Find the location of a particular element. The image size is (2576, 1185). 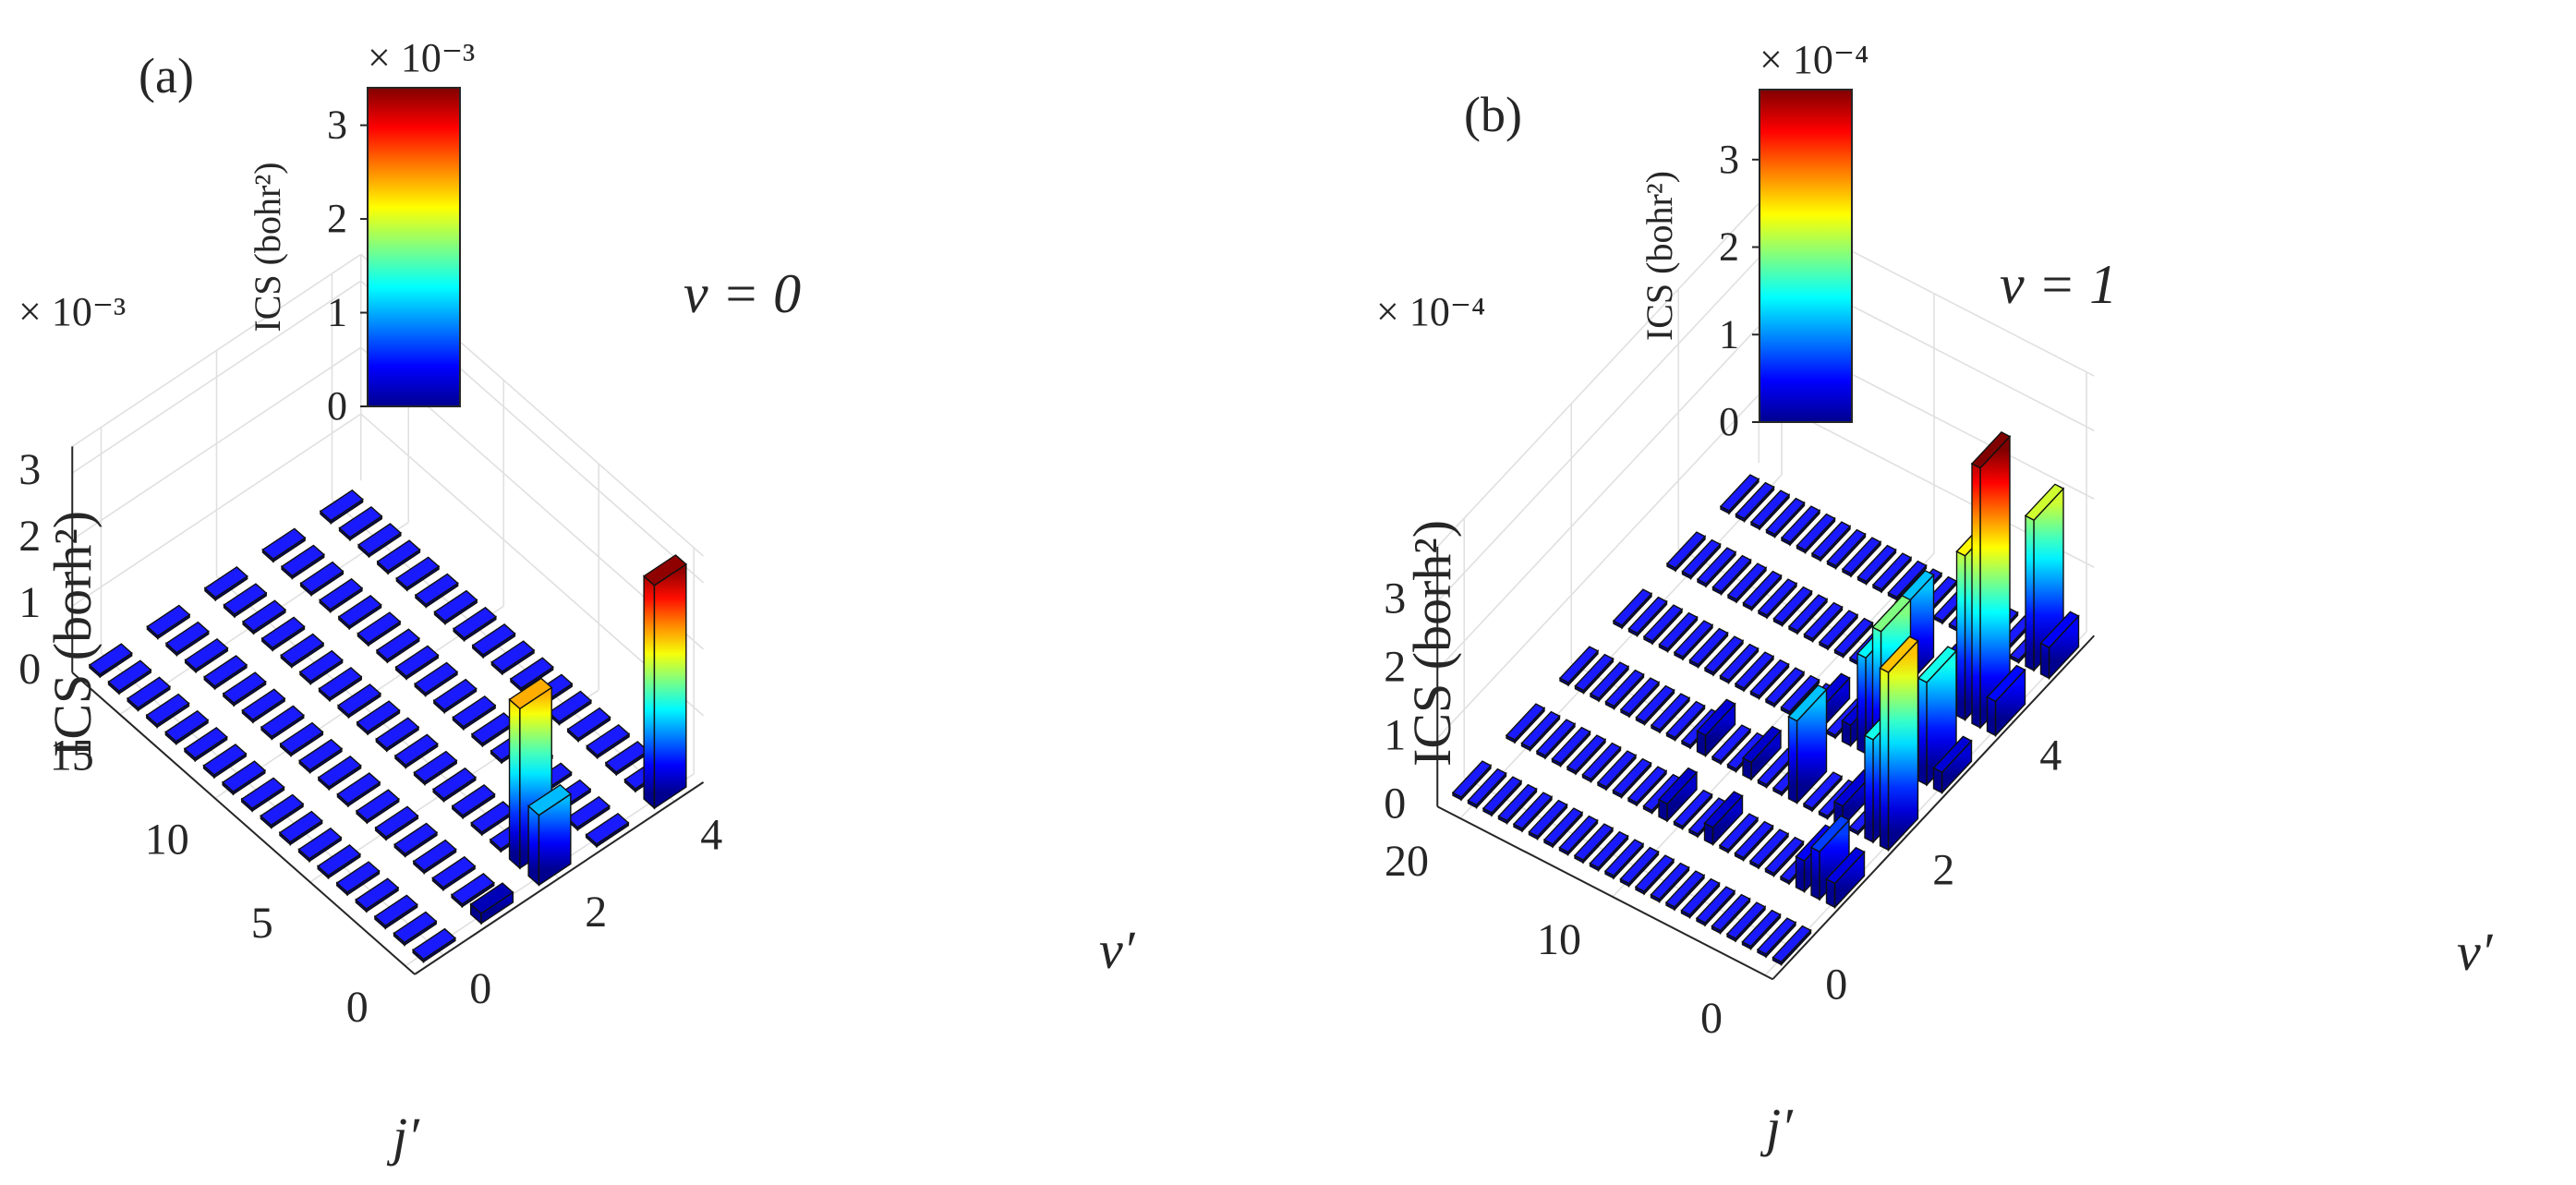

panel-a-annotation: v = 0 is located at coordinates (742, 293).